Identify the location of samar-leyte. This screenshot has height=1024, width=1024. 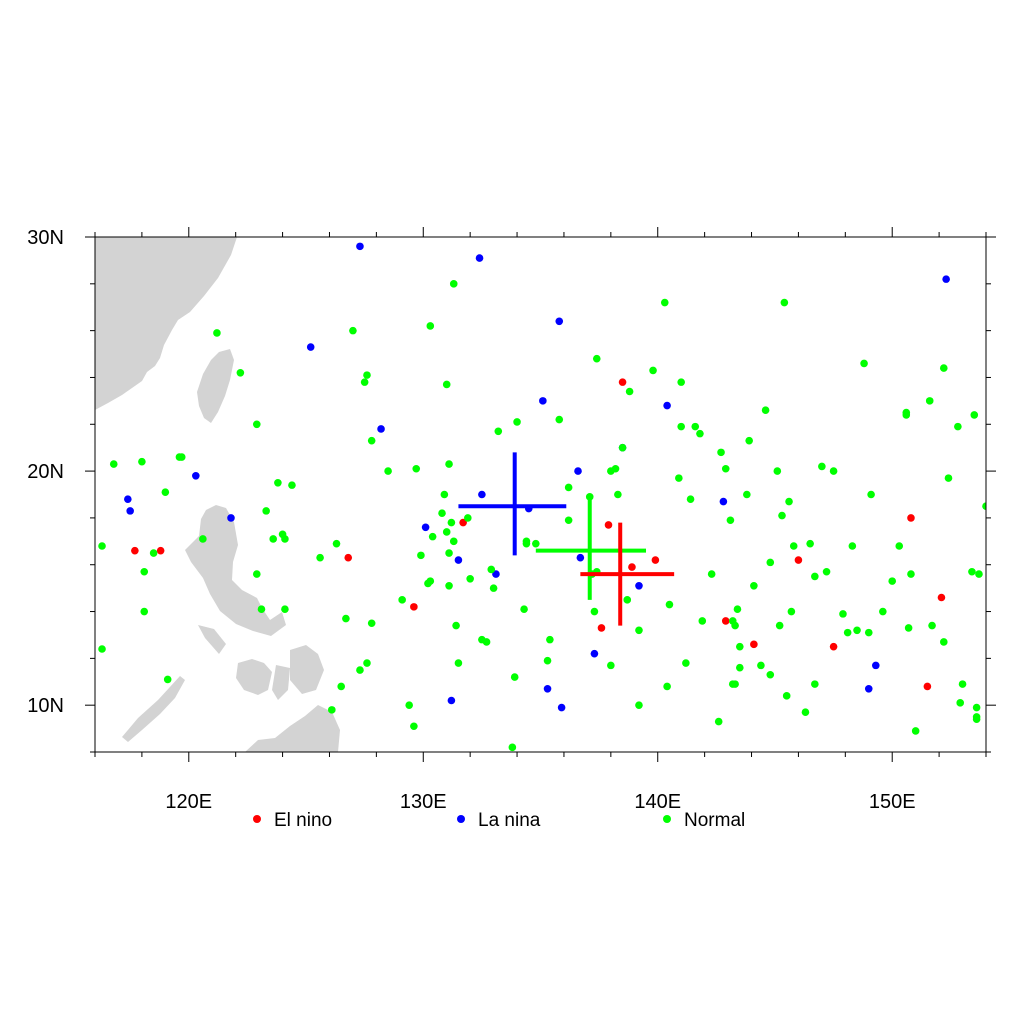
(307, 669).